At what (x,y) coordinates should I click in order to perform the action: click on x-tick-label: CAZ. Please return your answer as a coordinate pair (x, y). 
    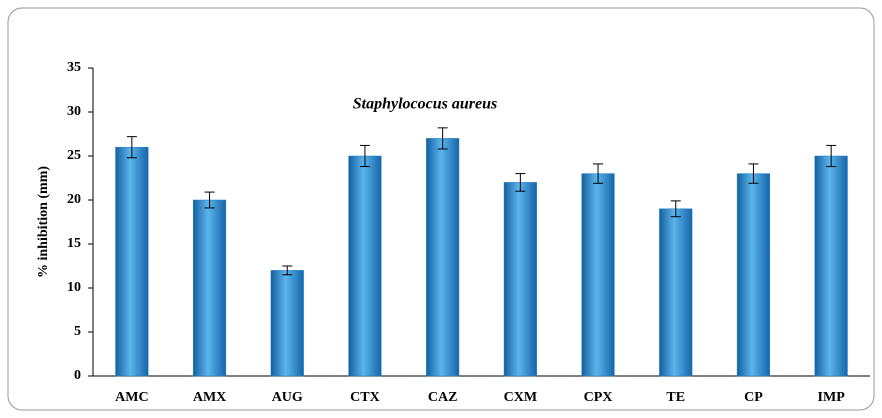
    Looking at the image, I should click on (443, 397).